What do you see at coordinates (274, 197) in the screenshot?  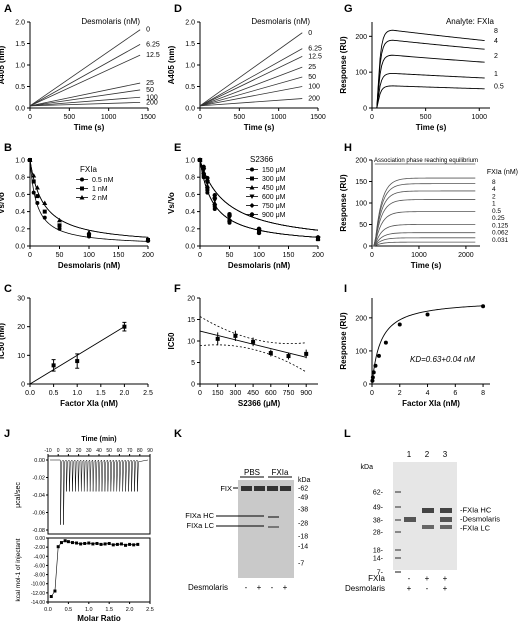 I see `legend-label: 600 μM` at bounding box center [274, 197].